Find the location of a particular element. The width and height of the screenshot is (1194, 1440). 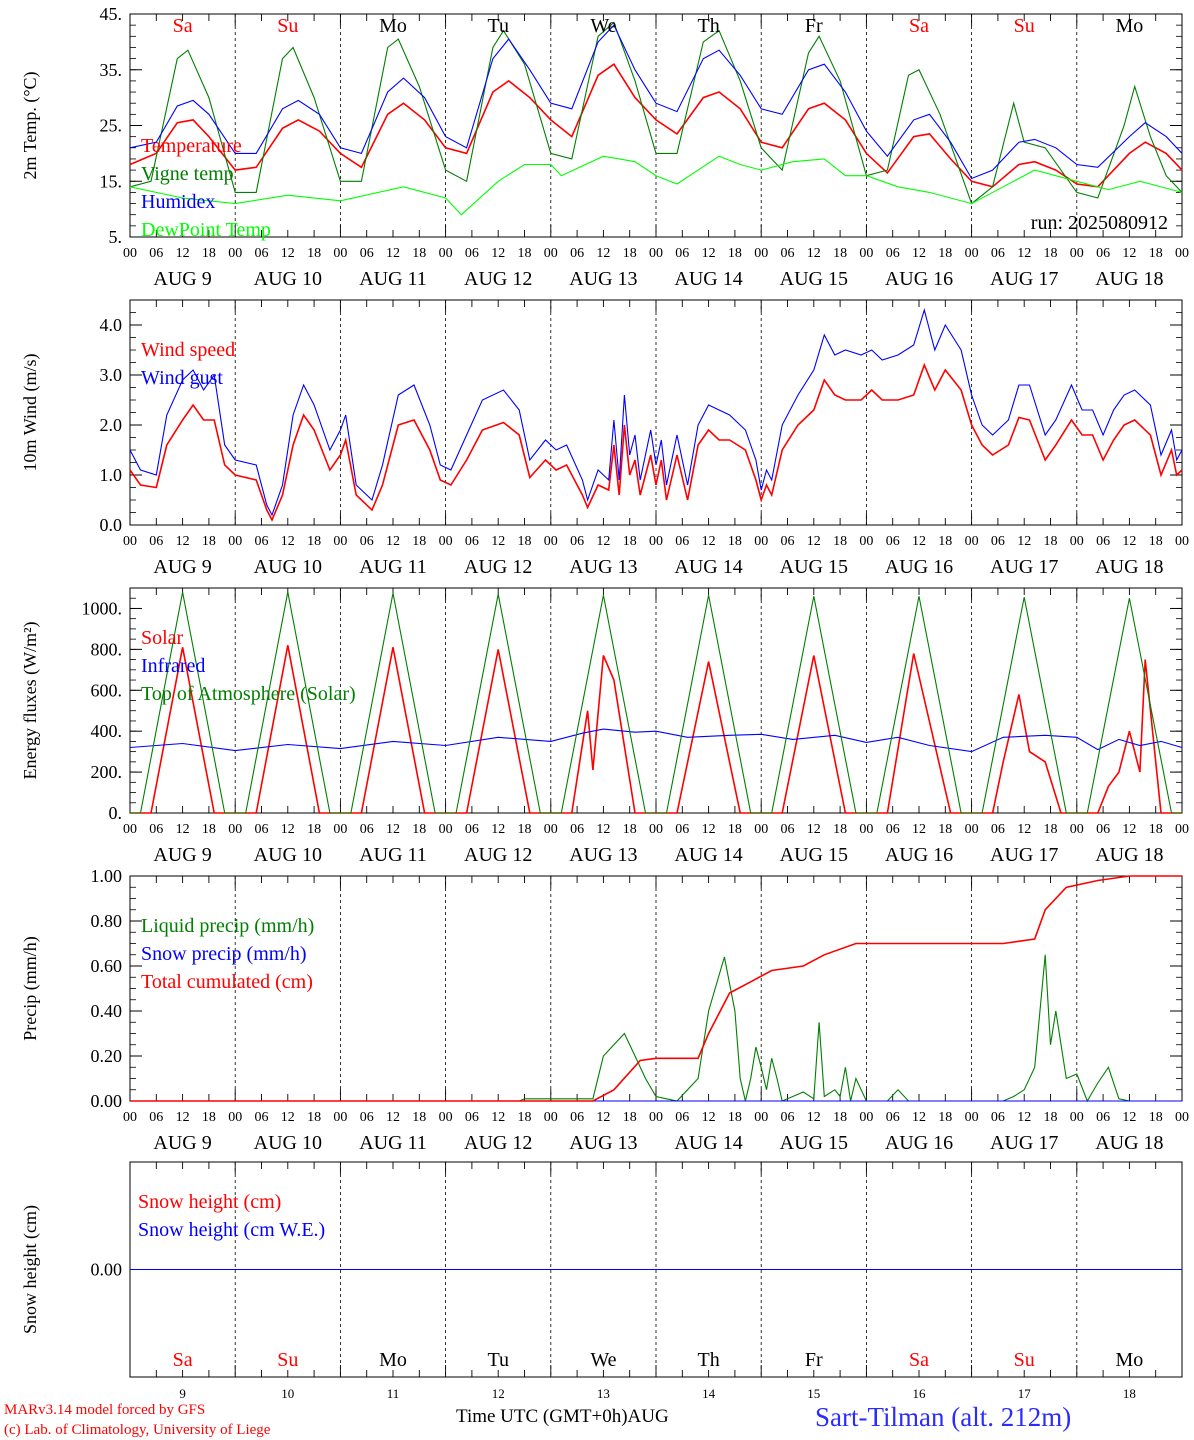

y-tick-label: 0.00 is located at coordinates (107, 1101).